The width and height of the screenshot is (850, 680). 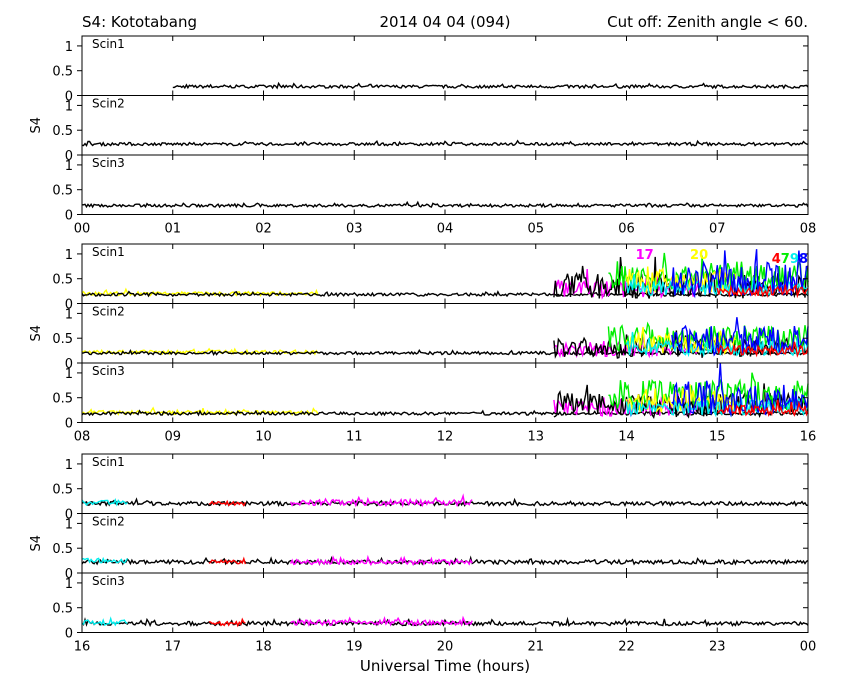 What do you see at coordinates (717, 229) in the screenshot?
I see `x-tick-label: 07` at bounding box center [717, 229].